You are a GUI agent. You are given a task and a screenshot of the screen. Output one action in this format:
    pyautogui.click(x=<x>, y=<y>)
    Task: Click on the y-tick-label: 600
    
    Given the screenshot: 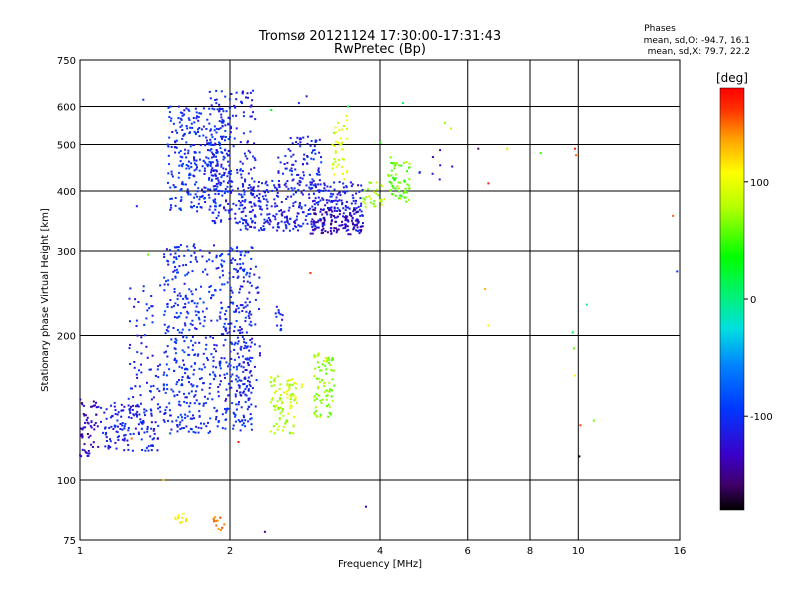 What is the action you would take?
    pyautogui.click(x=66, y=108)
    